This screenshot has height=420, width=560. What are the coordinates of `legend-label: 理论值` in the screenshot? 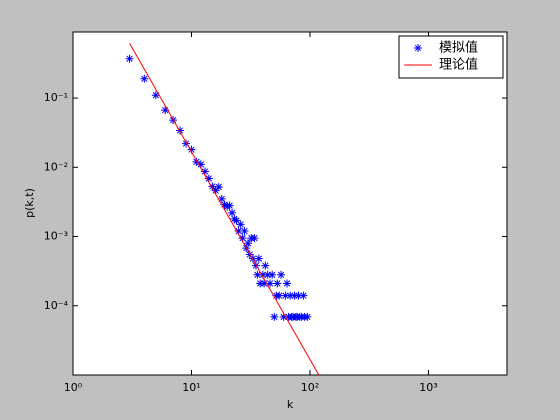 It's located at (458, 65).